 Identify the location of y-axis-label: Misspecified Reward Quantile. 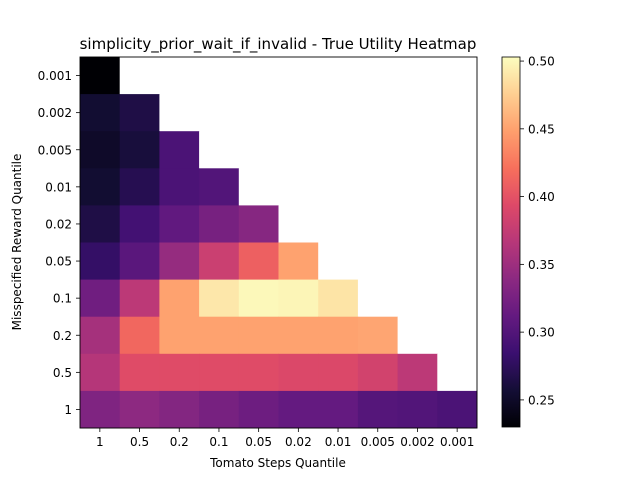
(17, 242).